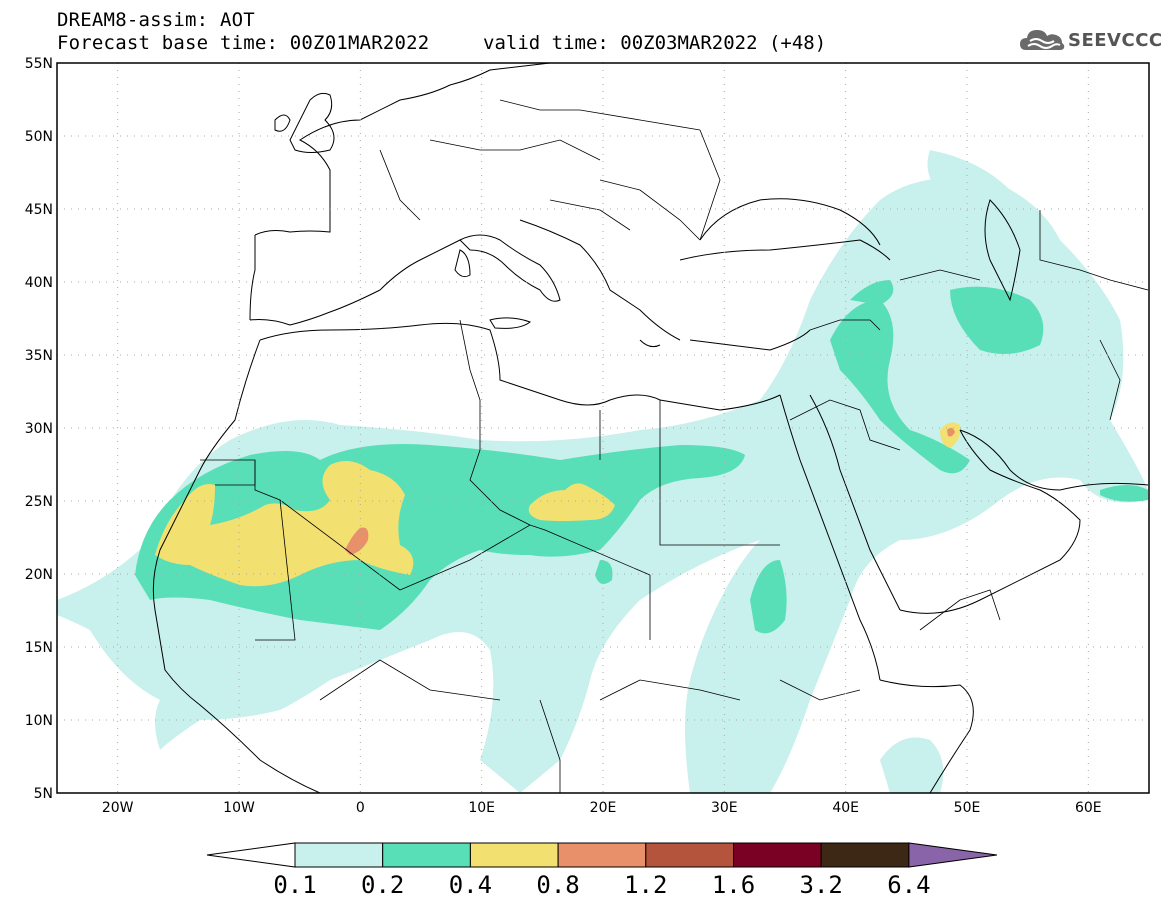 Image resolution: width=1165 pixels, height=905 pixels. I want to click on colorbar-level-label: 6.4, so click(908, 885).